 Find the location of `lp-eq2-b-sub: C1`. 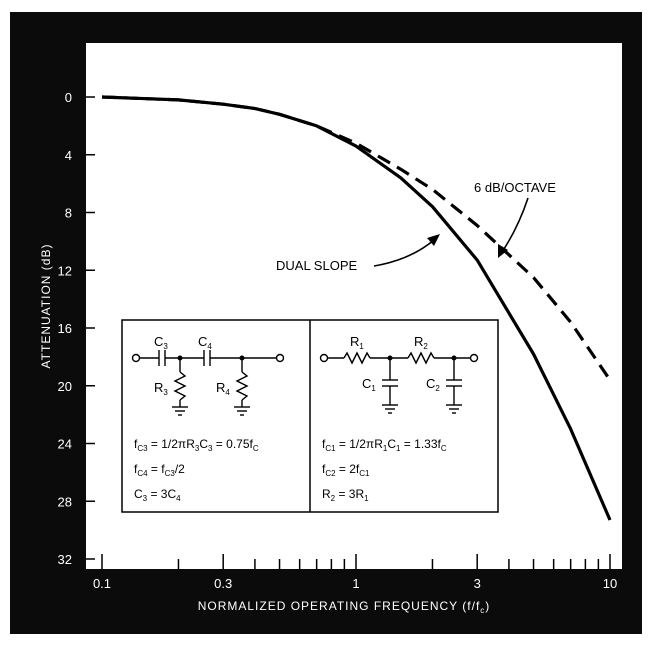

lp-eq2-b-sub: C1 is located at coordinates (364, 473).